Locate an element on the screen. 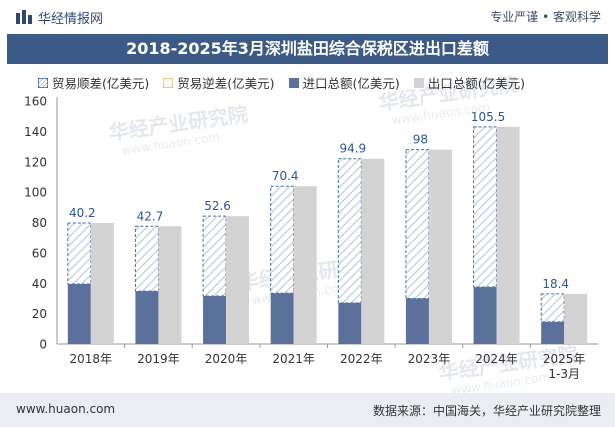  import-swatch-icon is located at coordinates (293, 82).